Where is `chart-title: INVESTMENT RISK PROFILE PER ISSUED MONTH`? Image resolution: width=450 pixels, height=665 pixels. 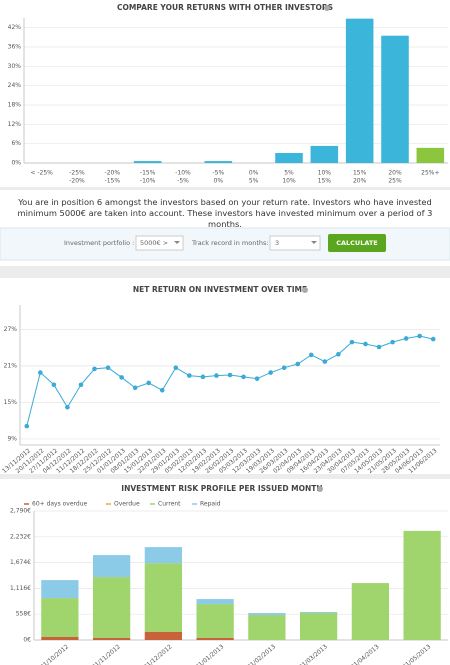 chart-title: INVESTMENT RISK PROFILE PER ISSUED MONTH is located at coordinates (221, 488).